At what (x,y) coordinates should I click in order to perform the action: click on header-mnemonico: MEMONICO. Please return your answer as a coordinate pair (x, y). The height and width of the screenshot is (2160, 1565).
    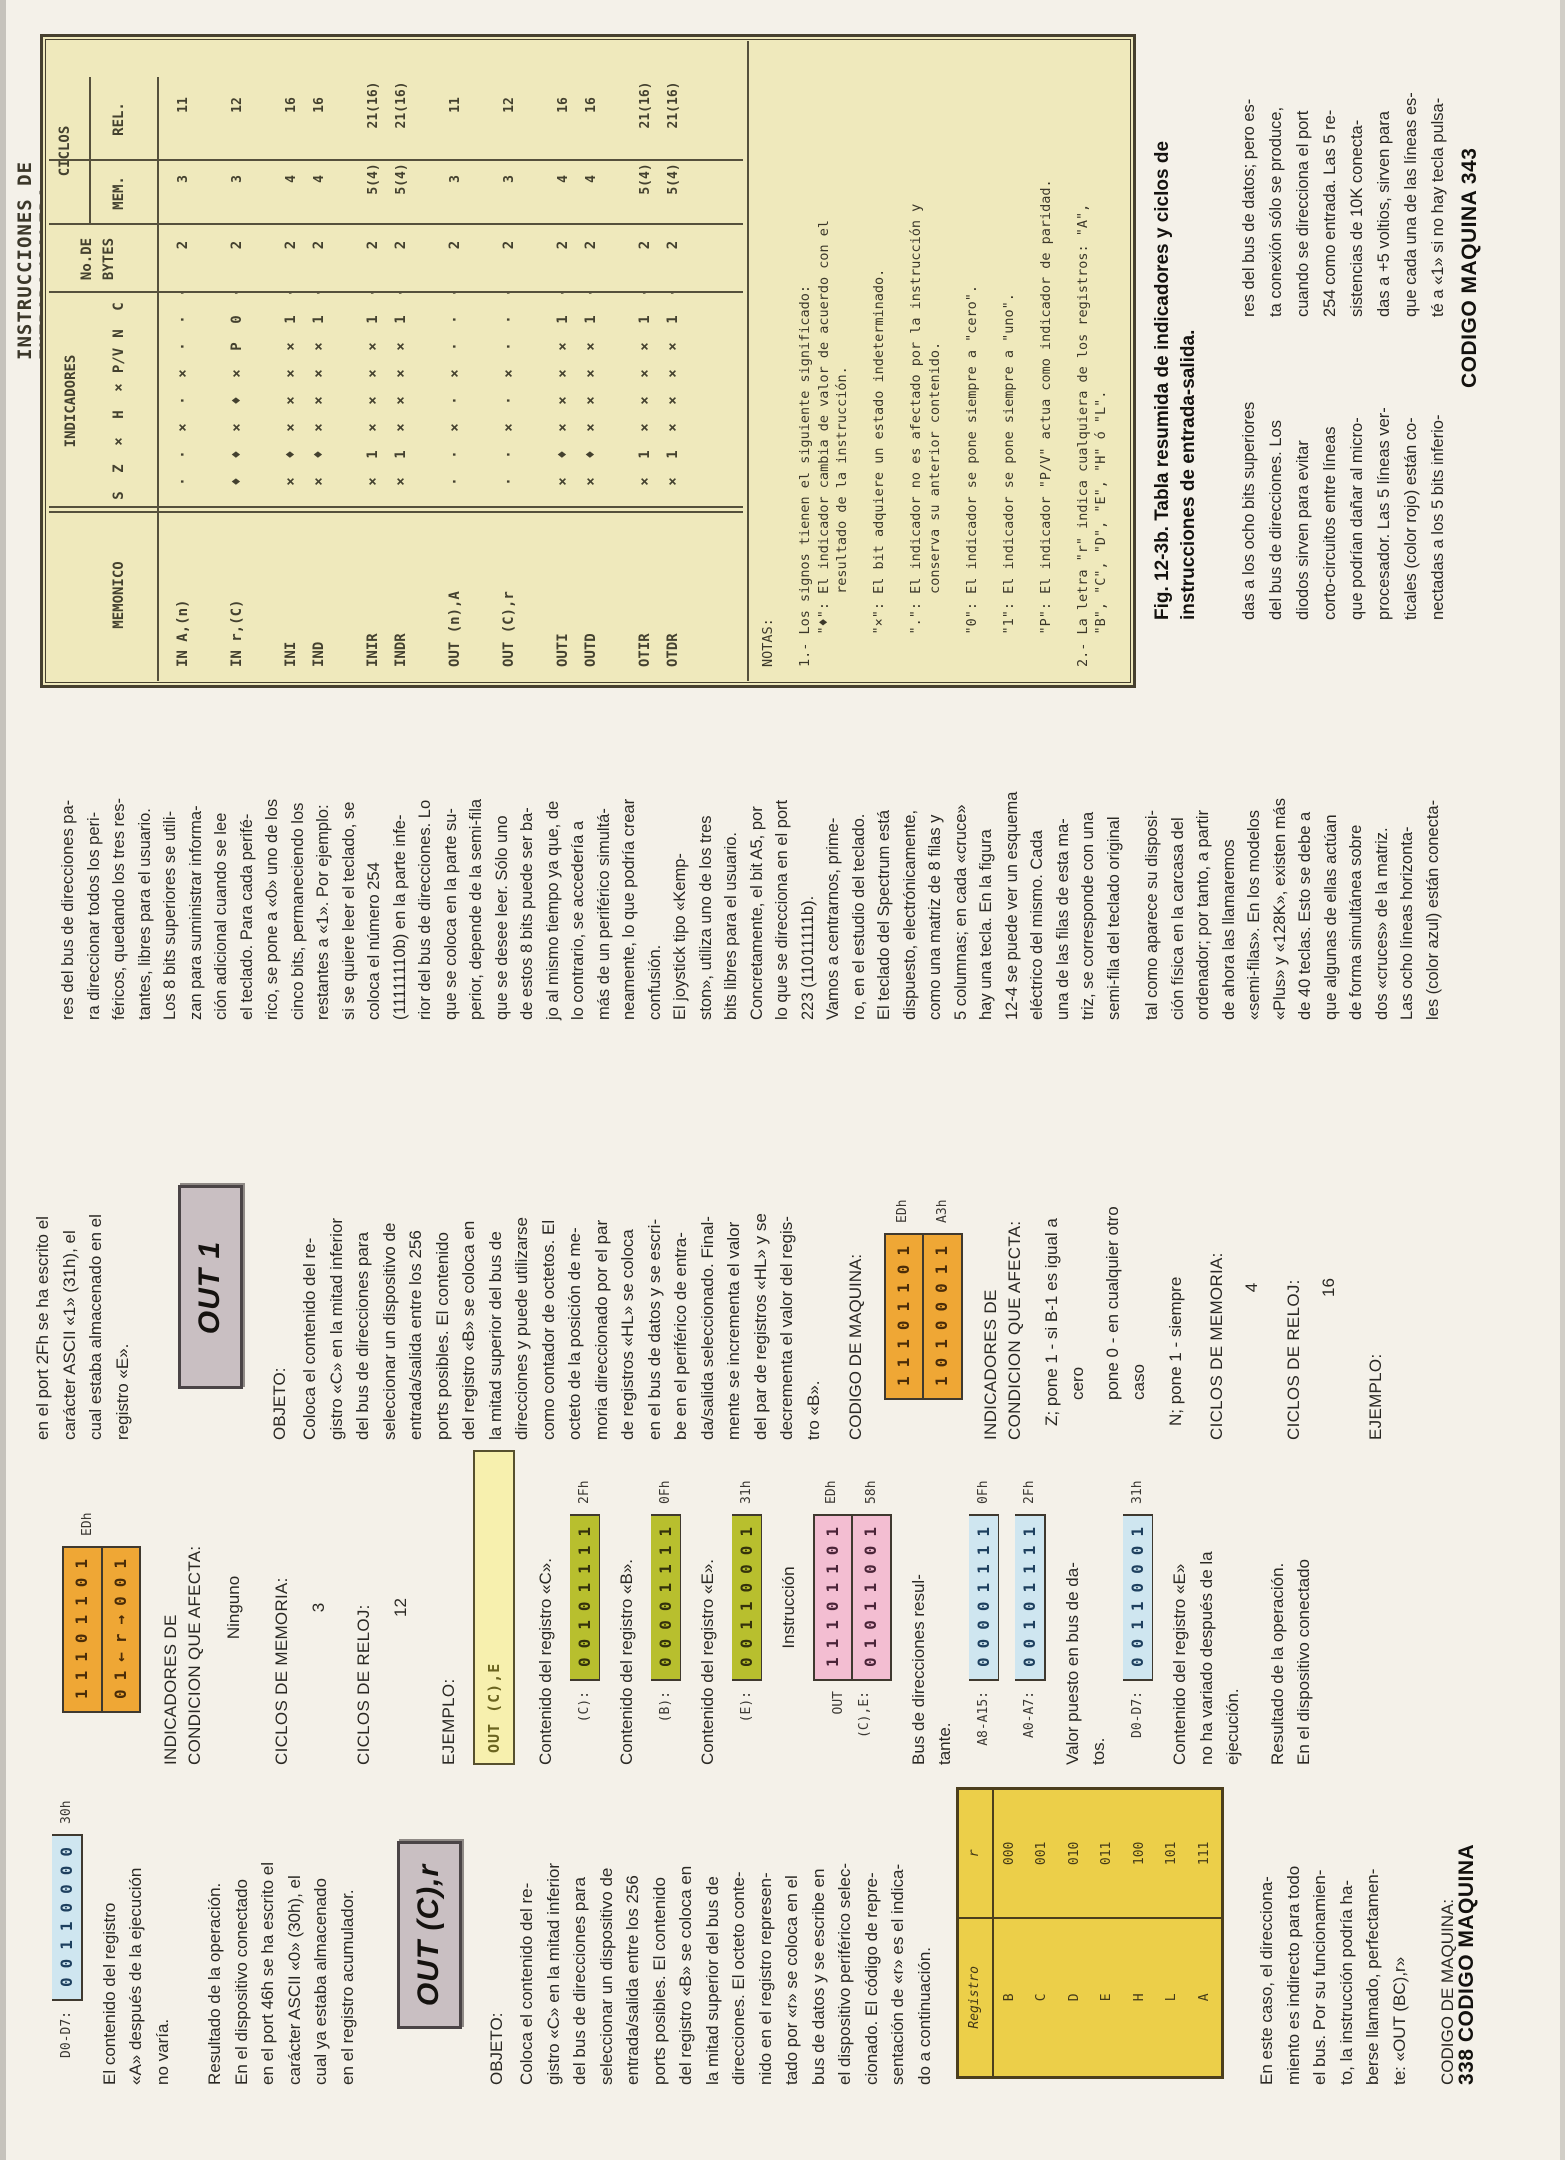
    Looking at the image, I should click on (119, 595).